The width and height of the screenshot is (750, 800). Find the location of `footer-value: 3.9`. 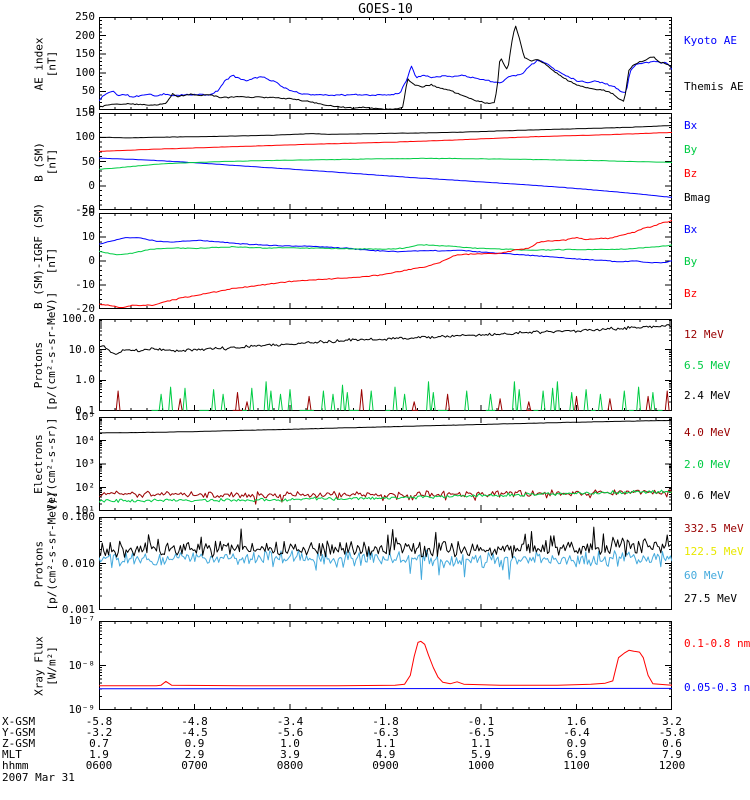

footer-value: 3.9 is located at coordinates (290, 754).